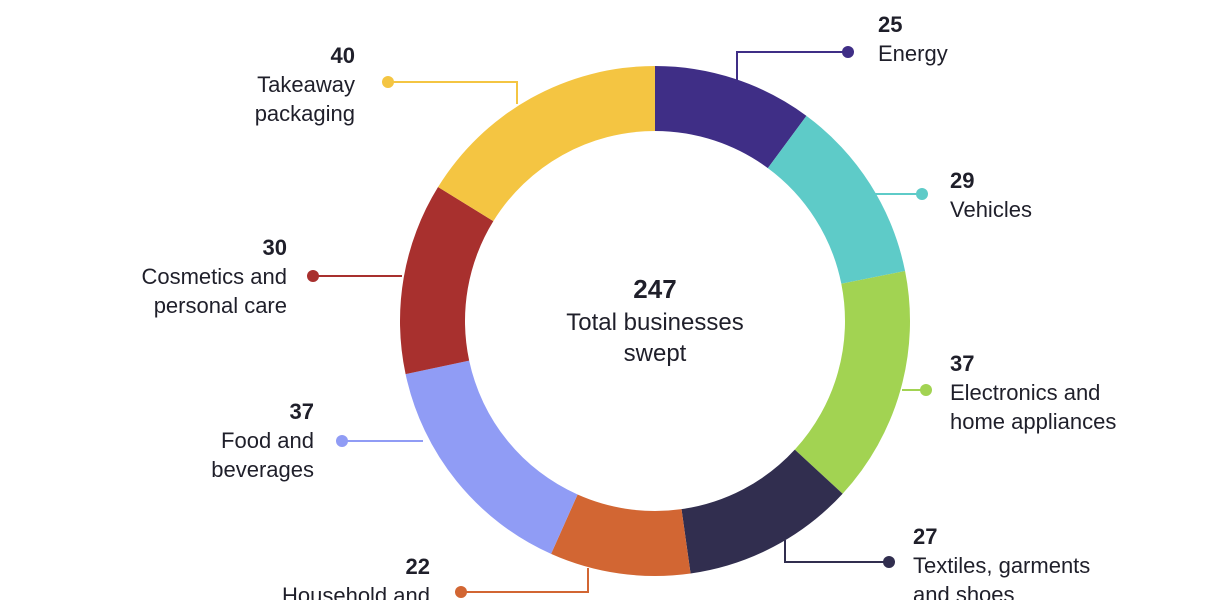  What do you see at coordinates (214, 276) in the screenshot?
I see `slice-label-cosmetics-line-1: Cosmetics and` at bounding box center [214, 276].